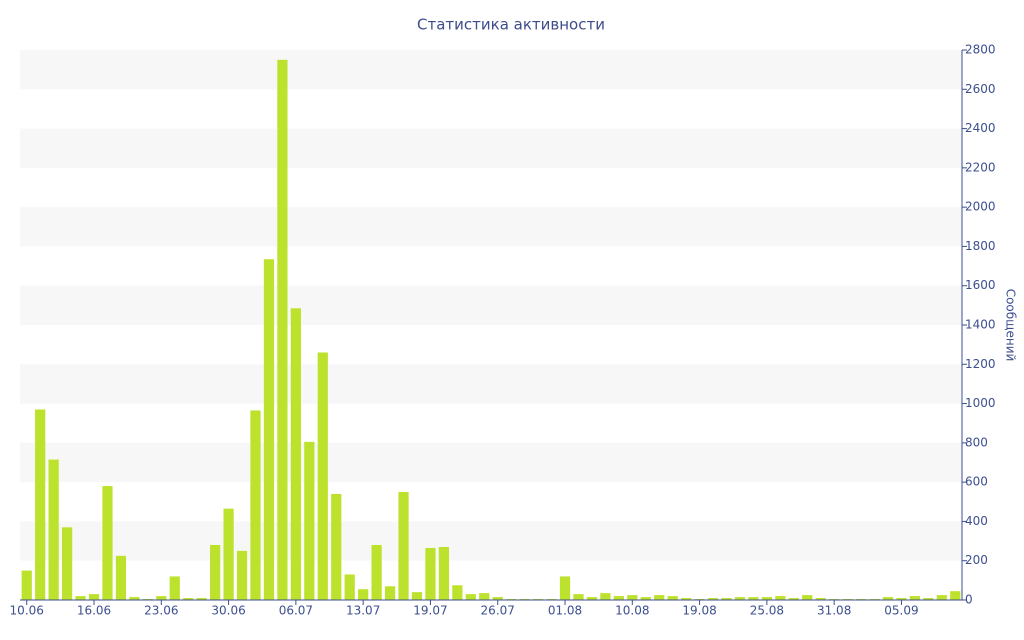 This screenshot has height=640, width=1024. Describe the element at coordinates (27, 611) in the screenshot. I see `x-tick-label: 10.06` at that location.